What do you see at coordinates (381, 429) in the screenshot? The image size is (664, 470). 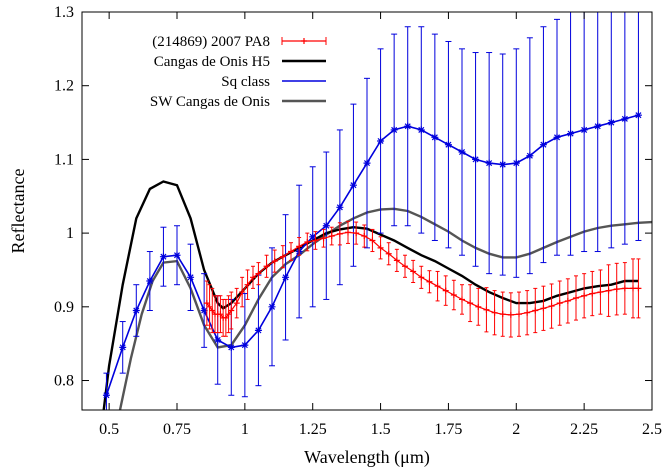 I see `x-tick-label: 1.5` at bounding box center [381, 429].